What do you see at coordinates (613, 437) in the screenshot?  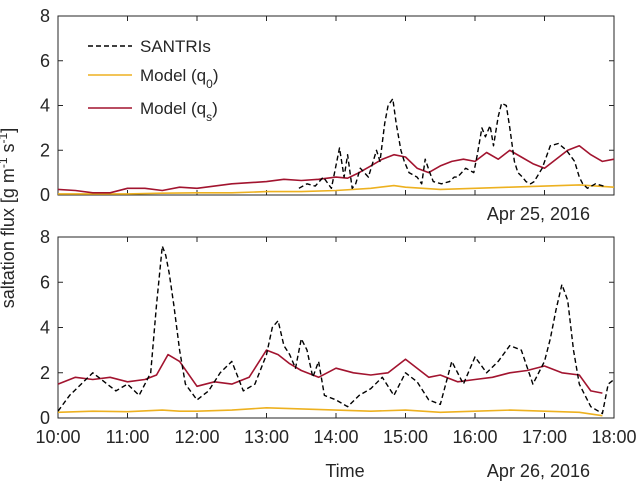 I see `bottom-x-tick-label: 18:00` at bounding box center [613, 437].